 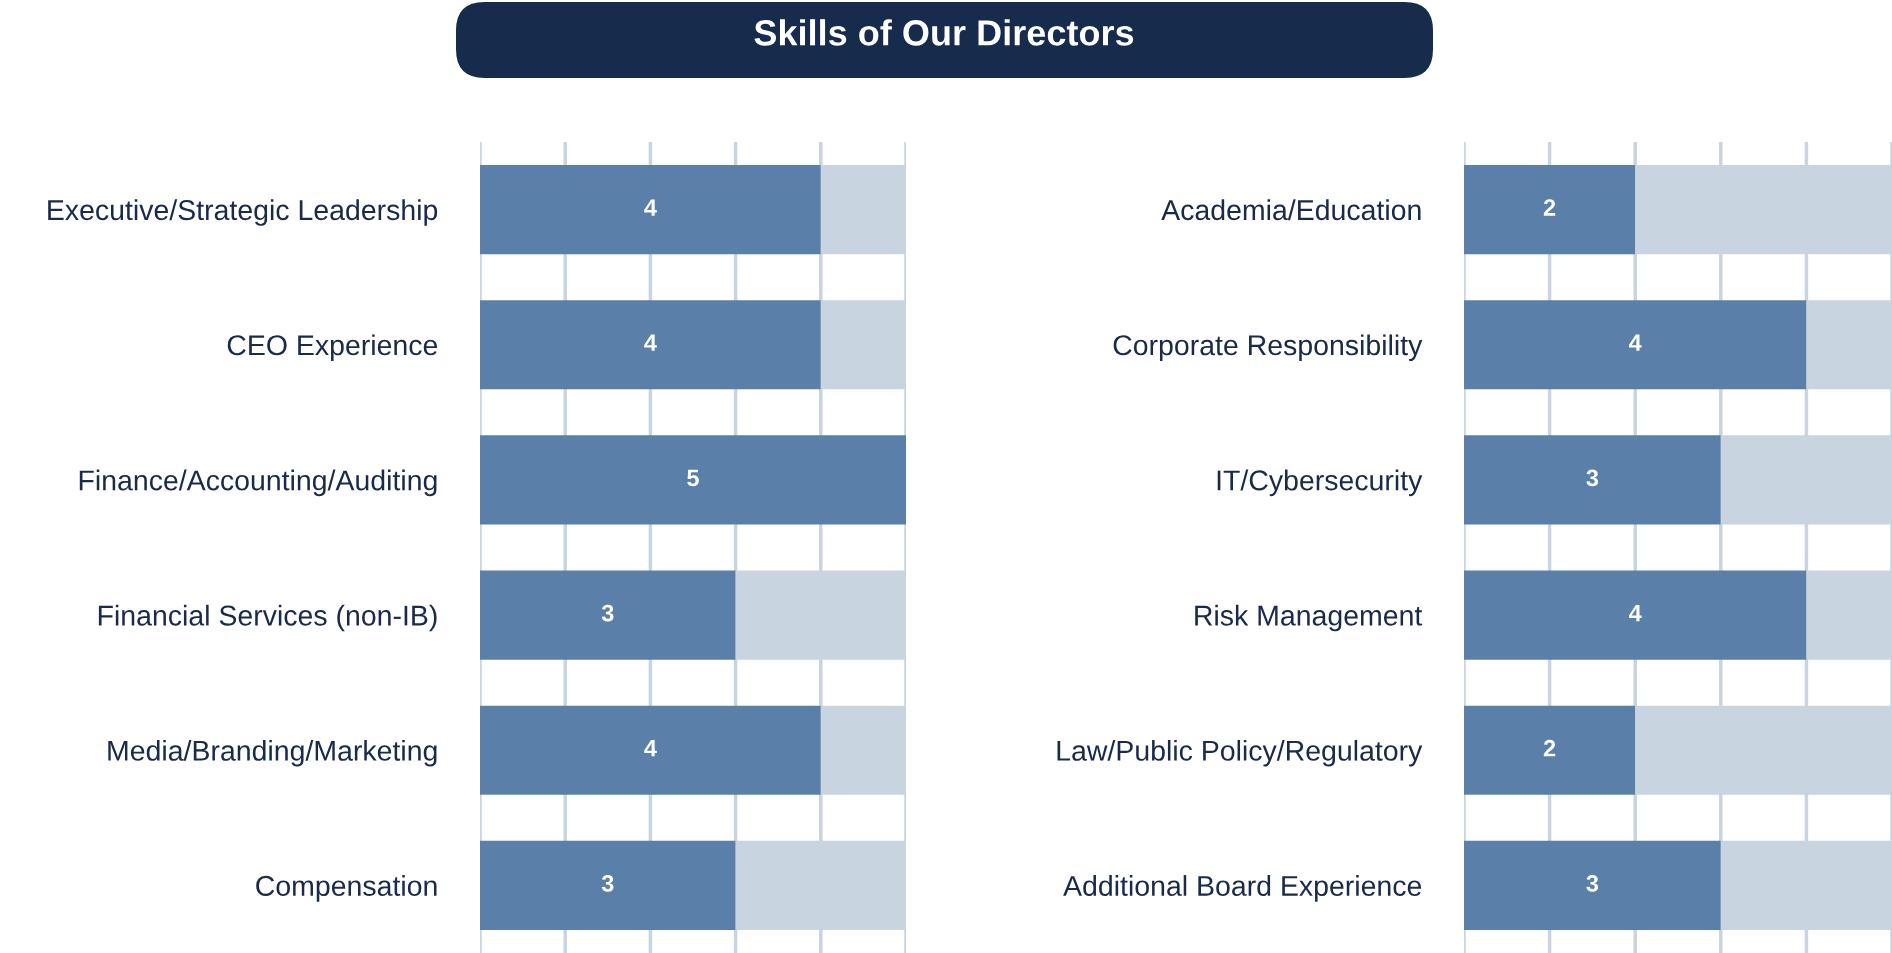 I want to click on y-tick-label: Executive/Strategic Leadership, so click(x=243, y=212).